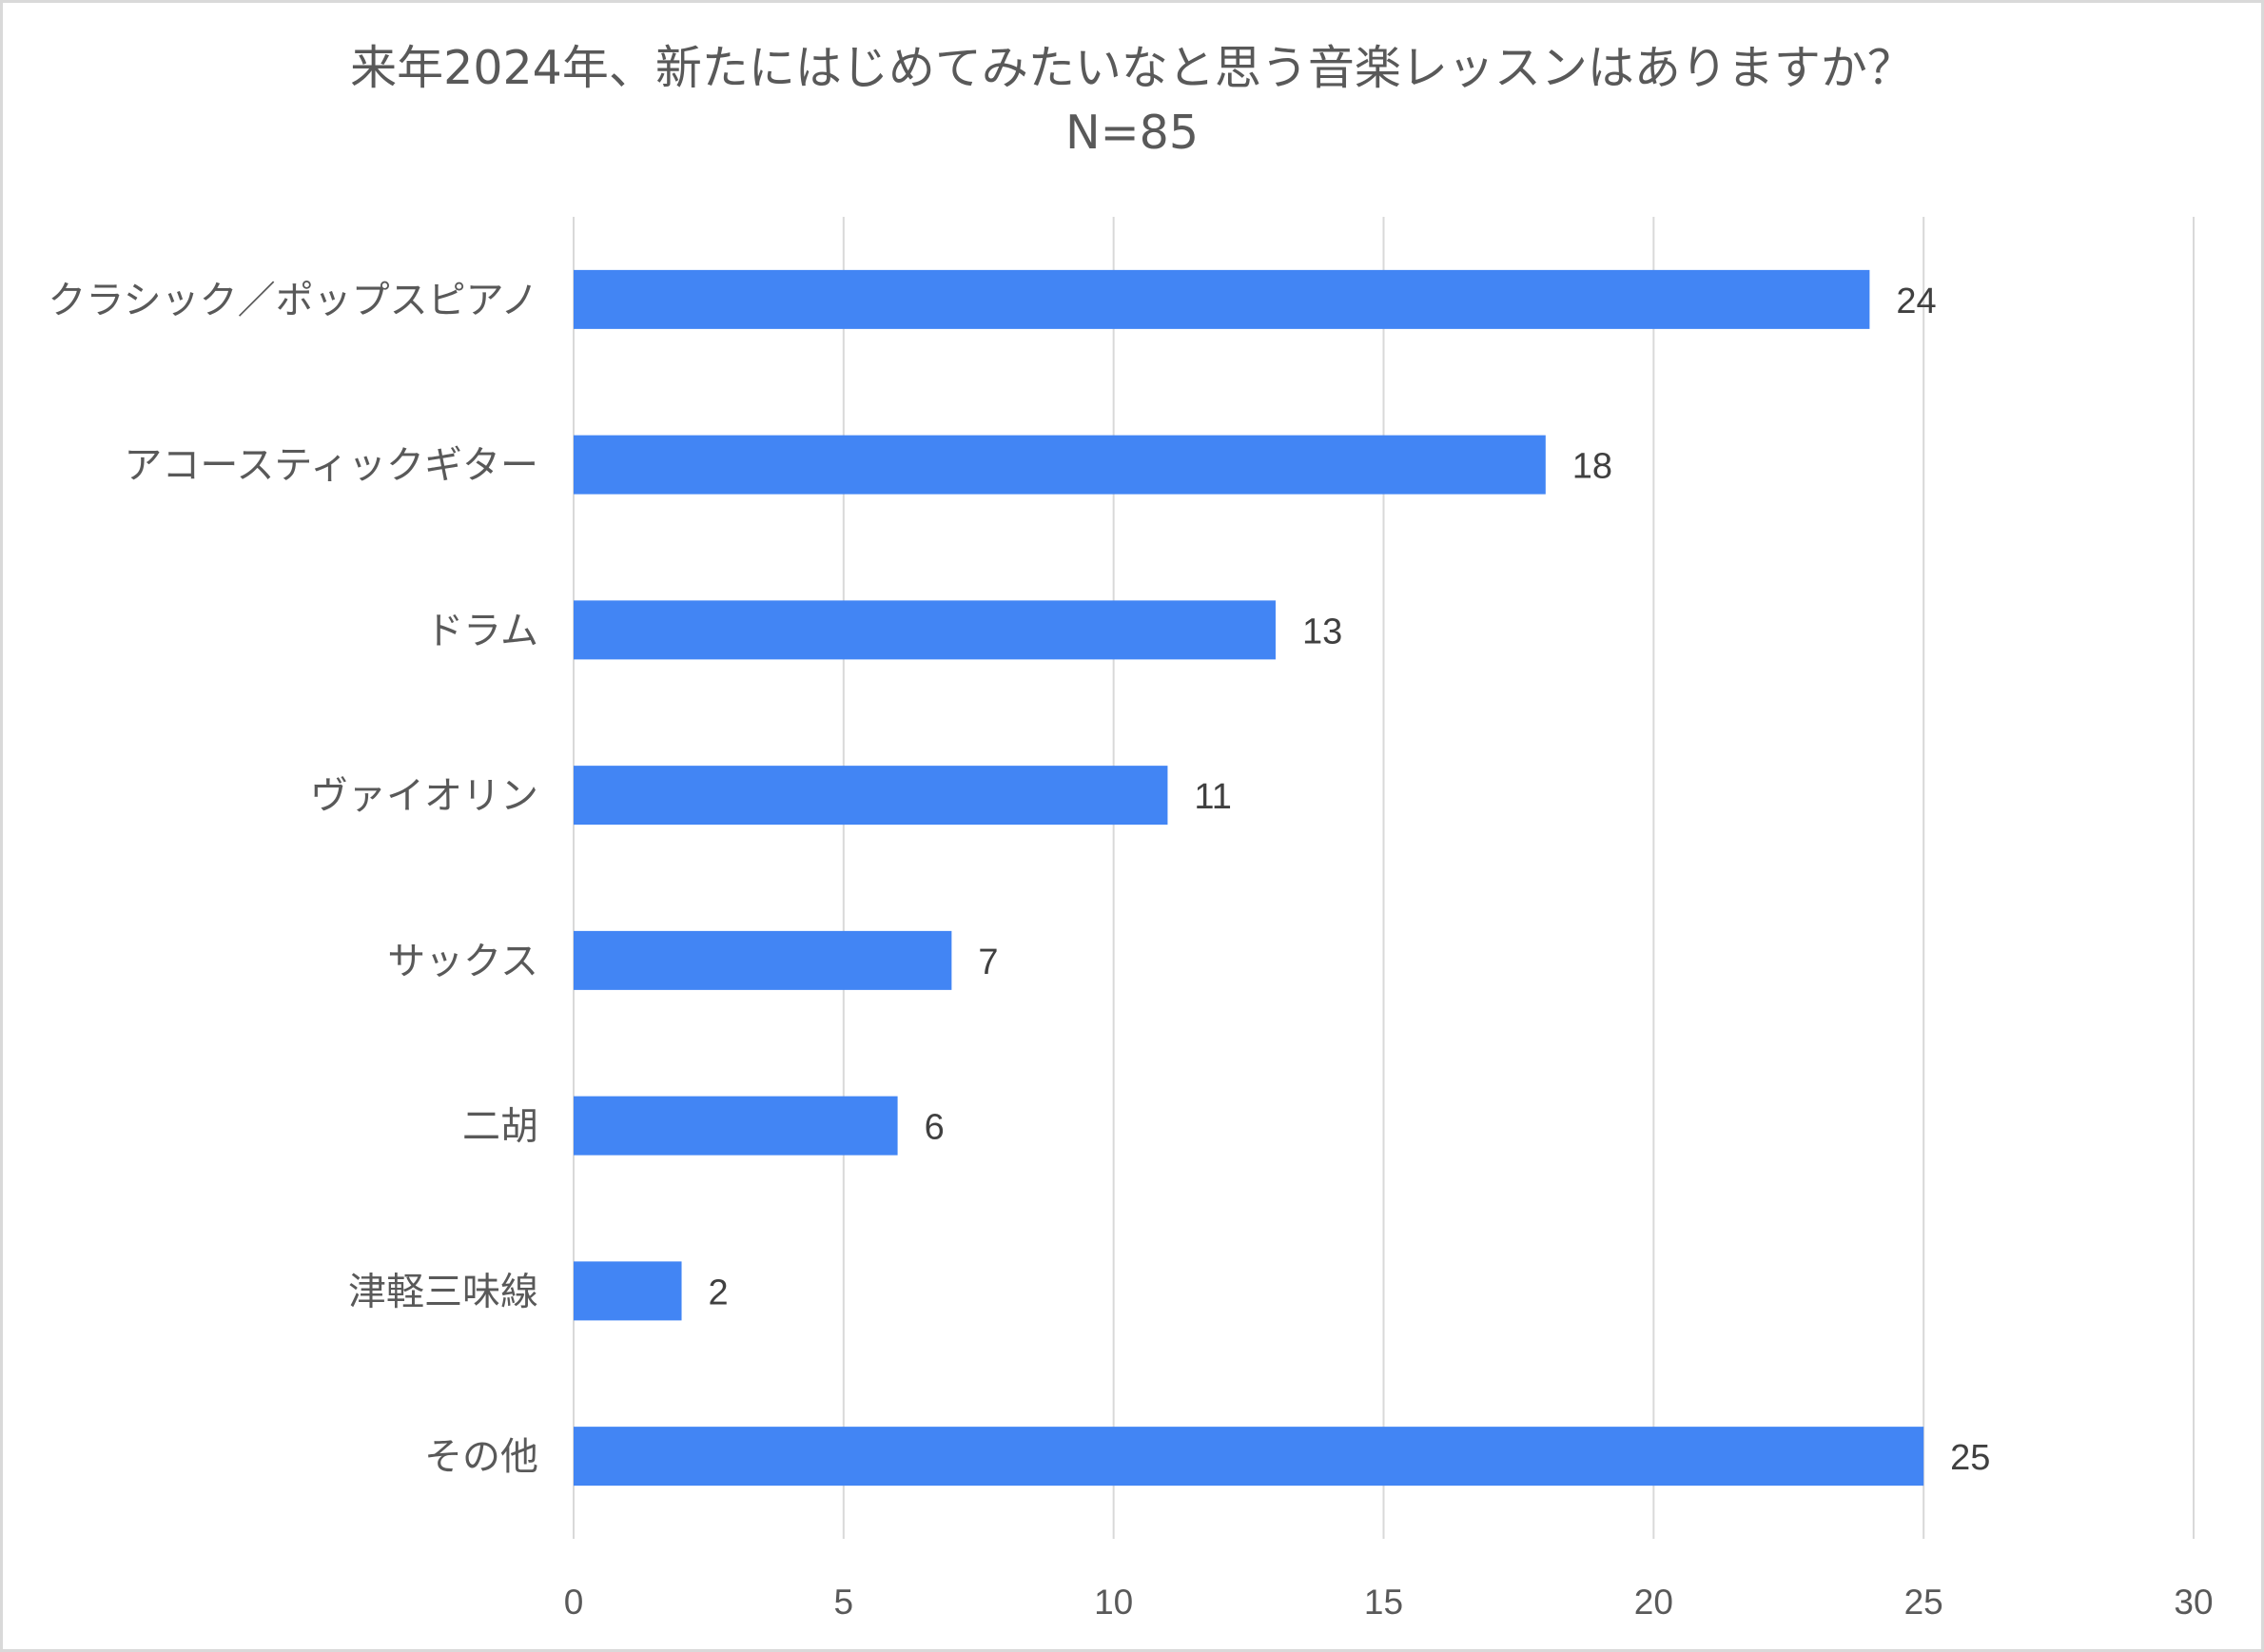 The image size is (2264, 1652). What do you see at coordinates (443, 1291) in the screenshot?
I see `category-label-6: 津軽三味線` at bounding box center [443, 1291].